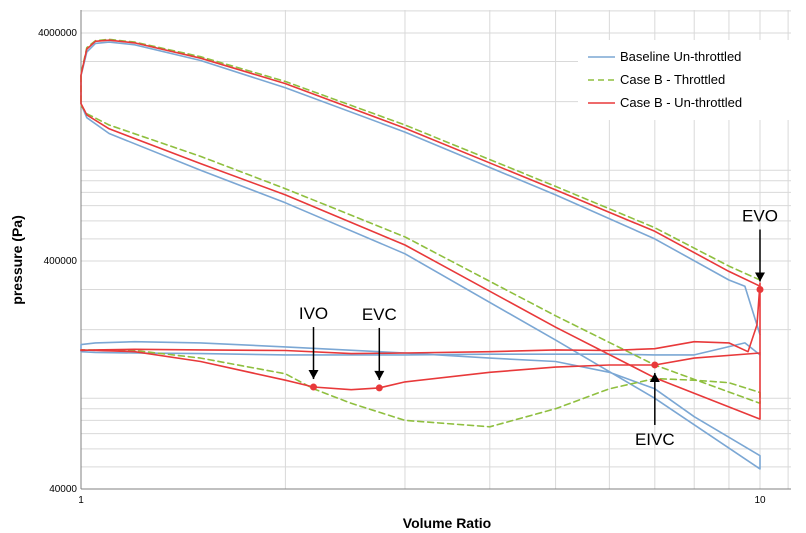  What do you see at coordinates (681, 102) in the screenshot?
I see `legend-label-unthrottled: Case B - Un-throttled` at bounding box center [681, 102].